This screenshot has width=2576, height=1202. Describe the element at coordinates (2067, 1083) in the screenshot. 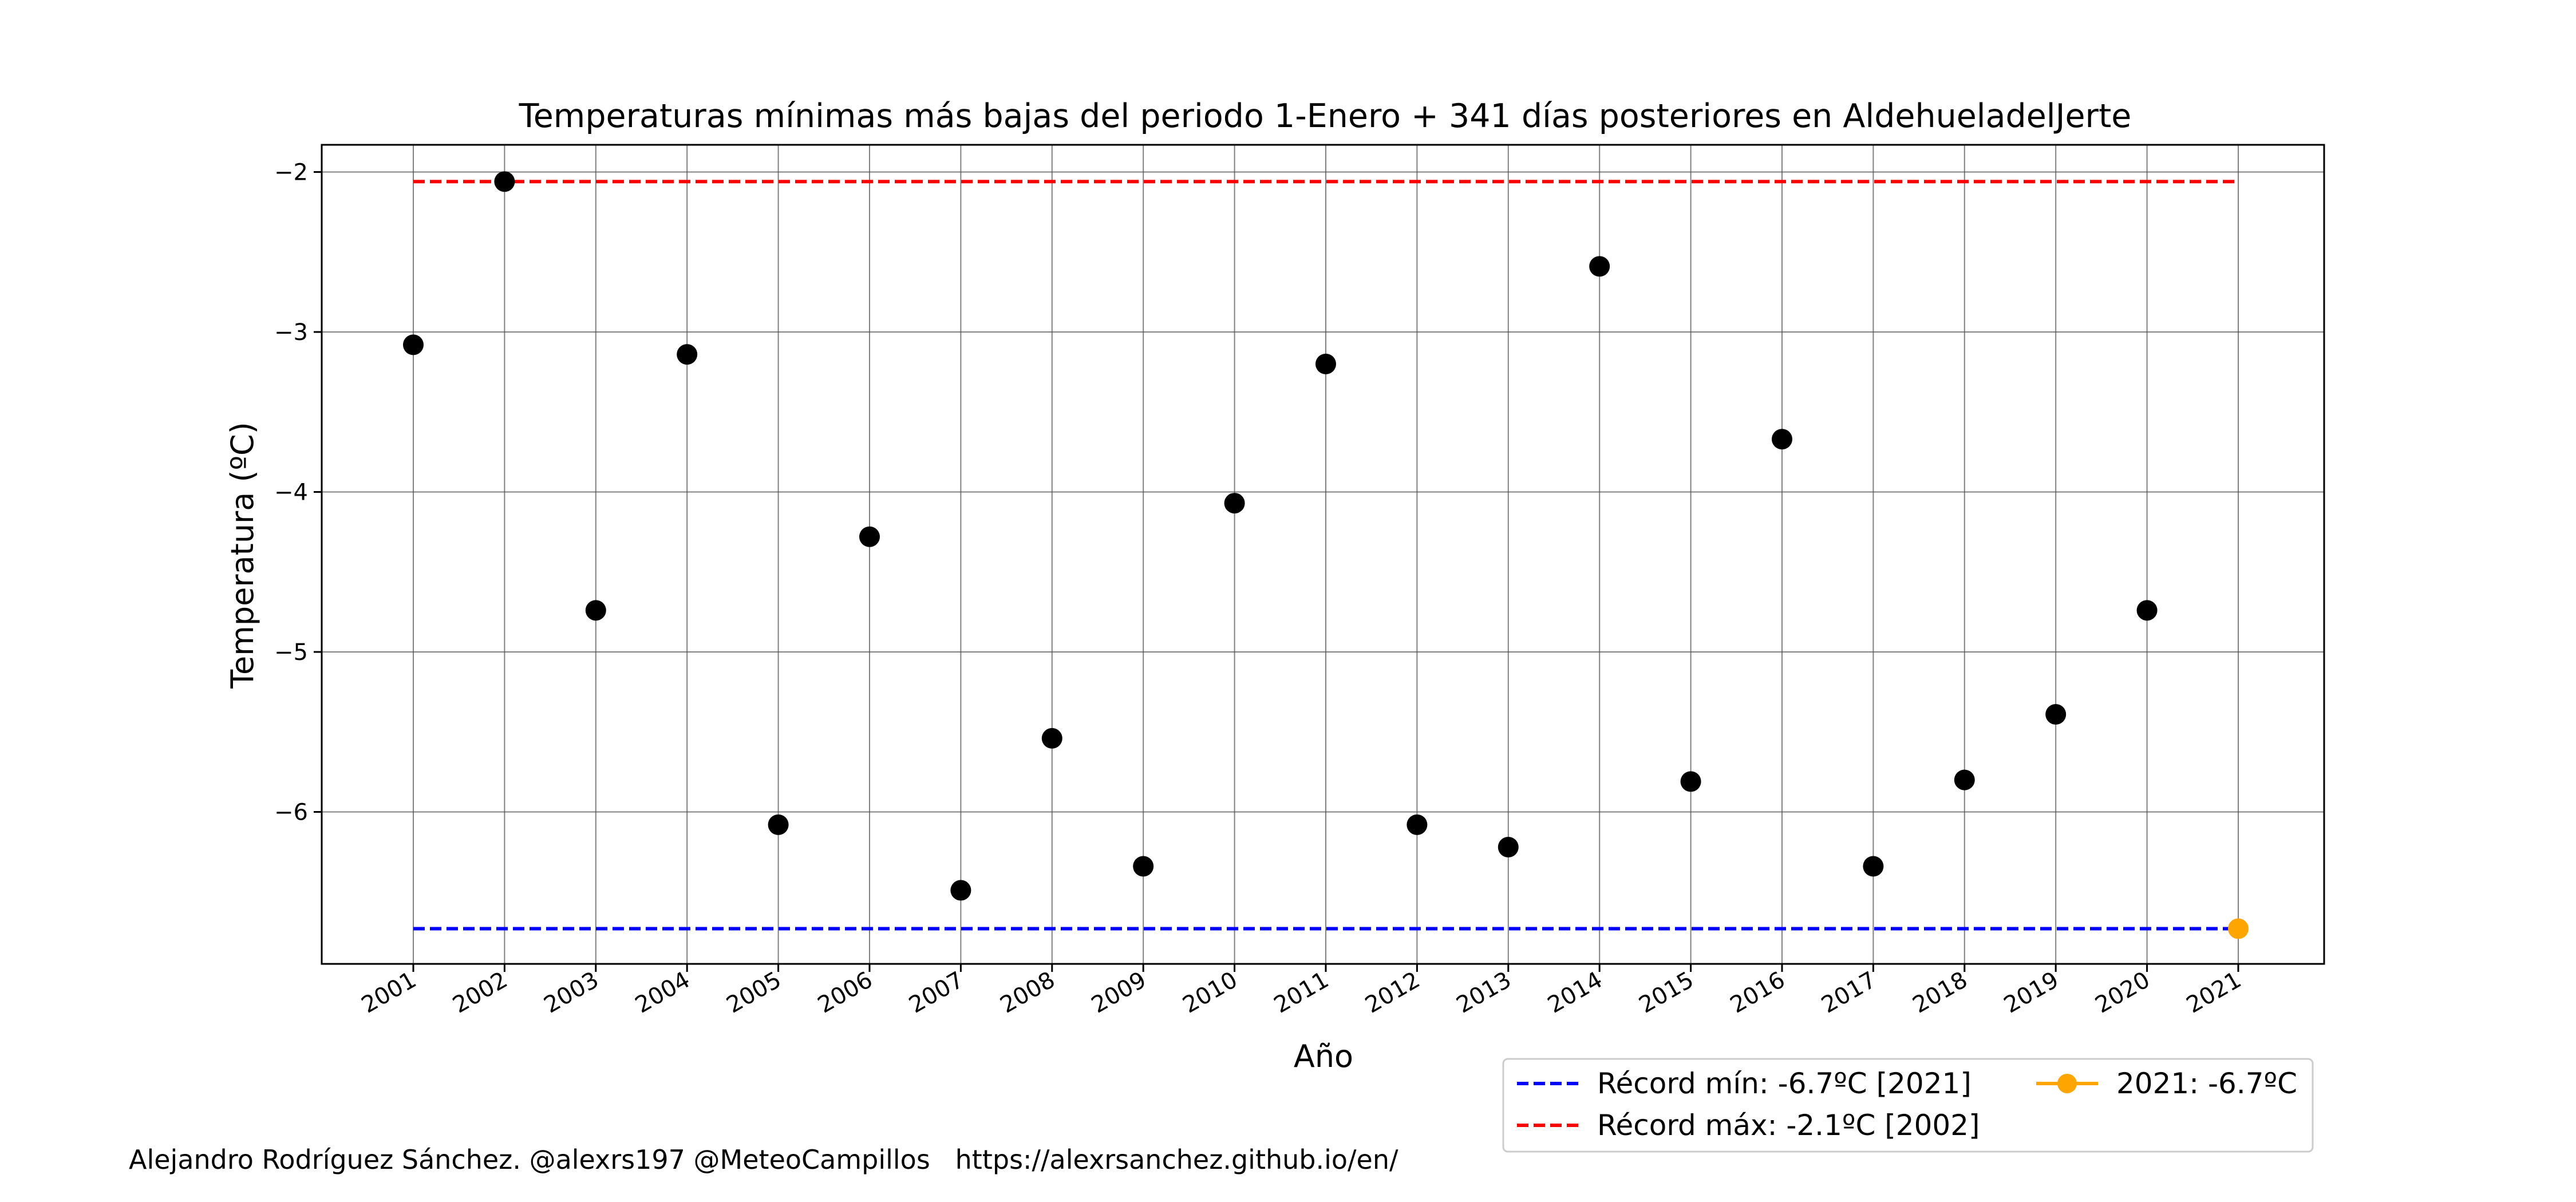

I see `legend-marker-2021` at that location.